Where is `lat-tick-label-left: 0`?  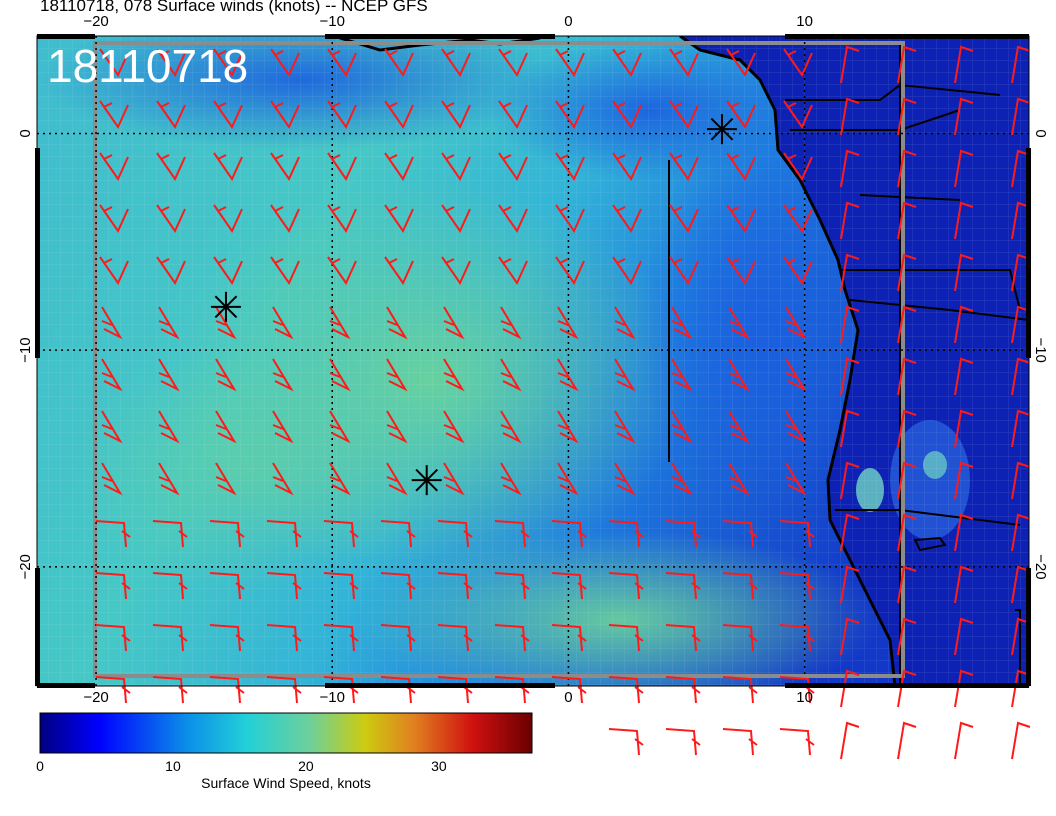 lat-tick-label-left: 0 is located at coordinates (25, 133).